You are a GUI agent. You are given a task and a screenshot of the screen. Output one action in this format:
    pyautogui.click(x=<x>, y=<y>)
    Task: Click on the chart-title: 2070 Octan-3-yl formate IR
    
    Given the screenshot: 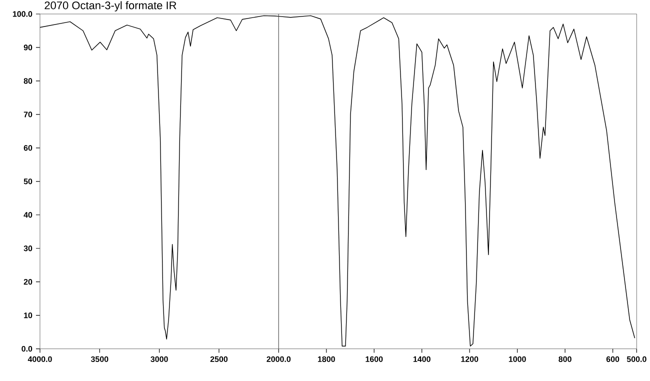 What is the action you would take?
    pyautogui.click(x=110, y=6)
    